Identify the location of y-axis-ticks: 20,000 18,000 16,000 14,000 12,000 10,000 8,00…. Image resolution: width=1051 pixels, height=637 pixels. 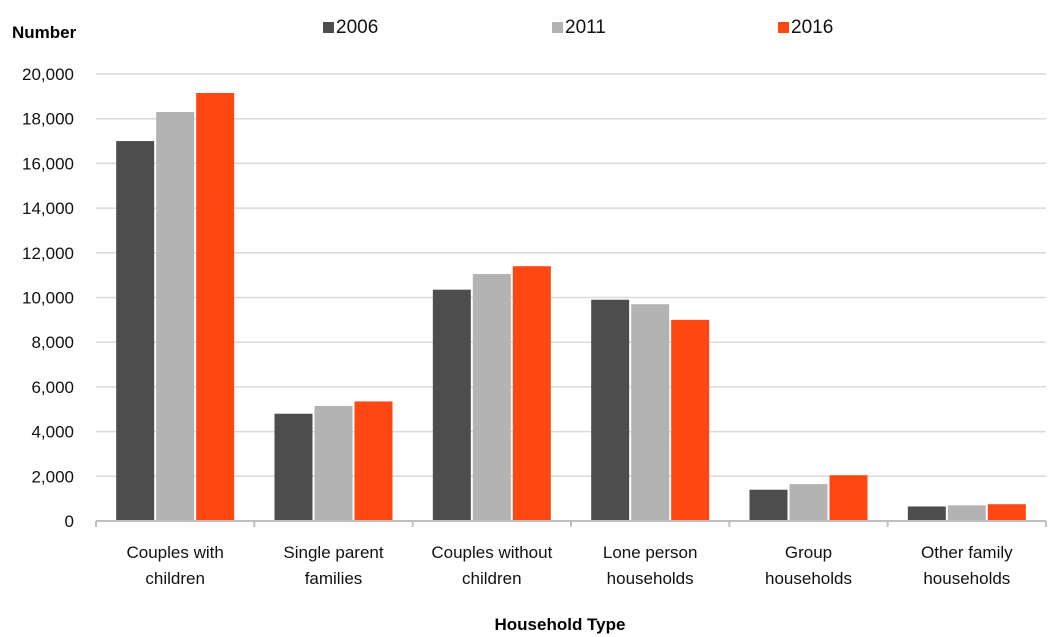
(48, 298).